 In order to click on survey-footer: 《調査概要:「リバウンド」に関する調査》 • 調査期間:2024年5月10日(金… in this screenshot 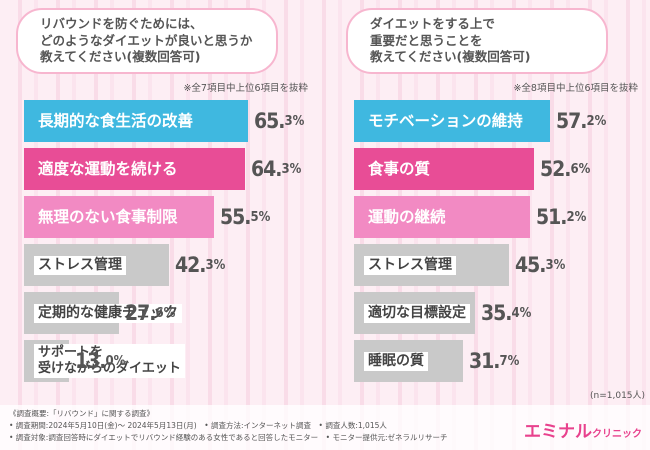, I will do `click(325, 427)`.